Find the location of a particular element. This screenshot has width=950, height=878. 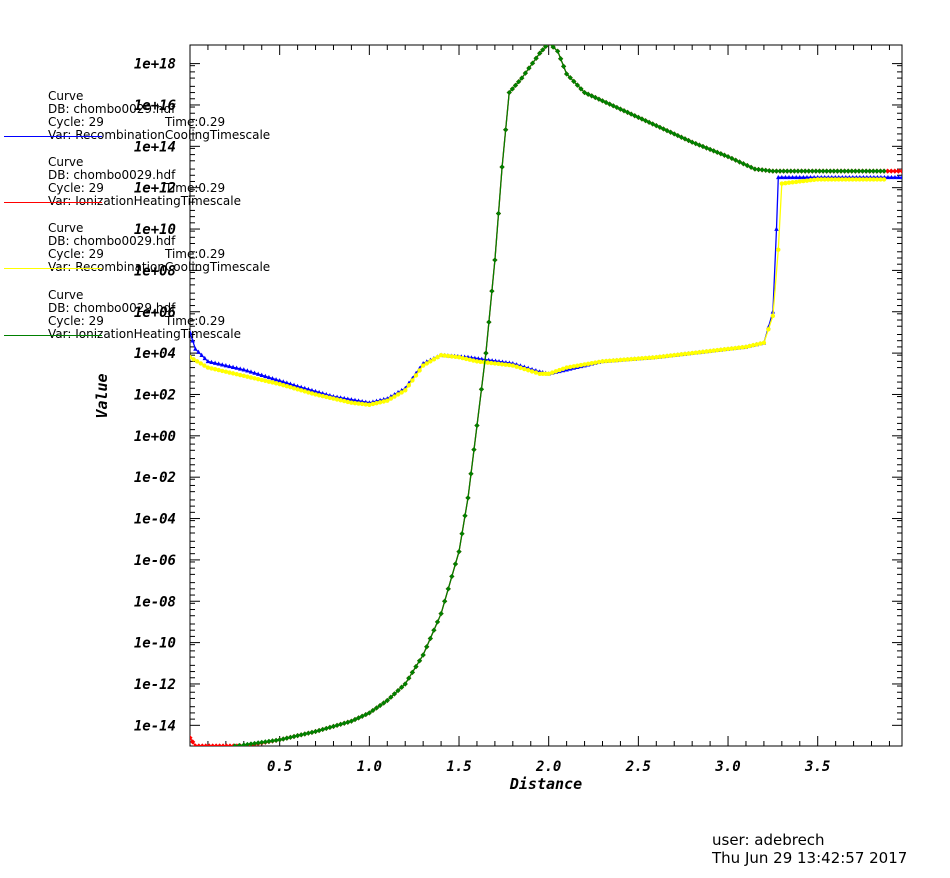

legend-cycle: Cycle: 29 Time:0.29 is located at coordinates (150, 122).